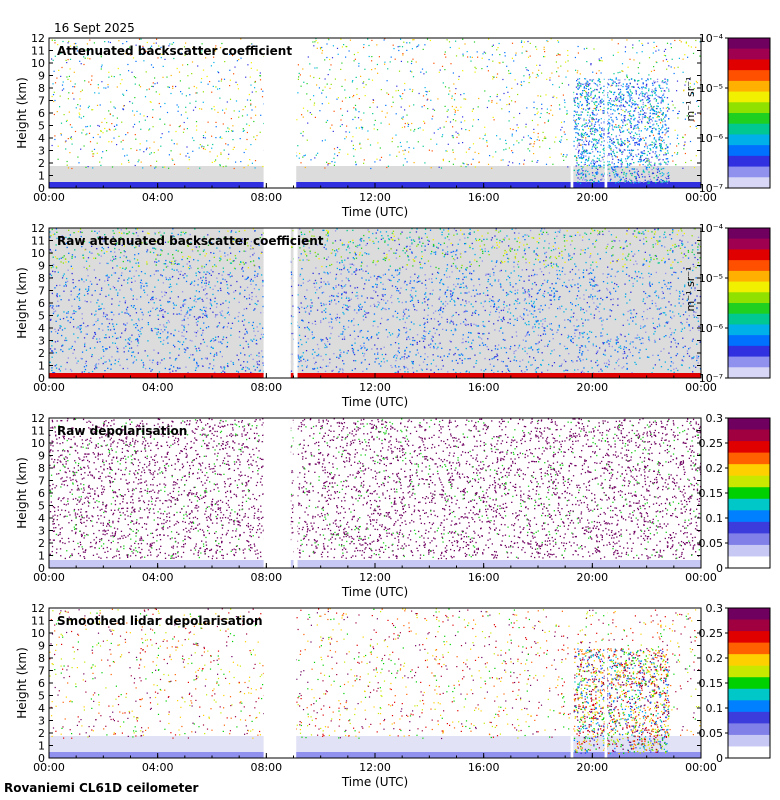 Image resolution: width=780 pixels, height=800 pixels. Describe the element at coordinates (190, 241) in the screenshot. I see `panel-title: Raw attenuated backscatter coefficient` at that location.